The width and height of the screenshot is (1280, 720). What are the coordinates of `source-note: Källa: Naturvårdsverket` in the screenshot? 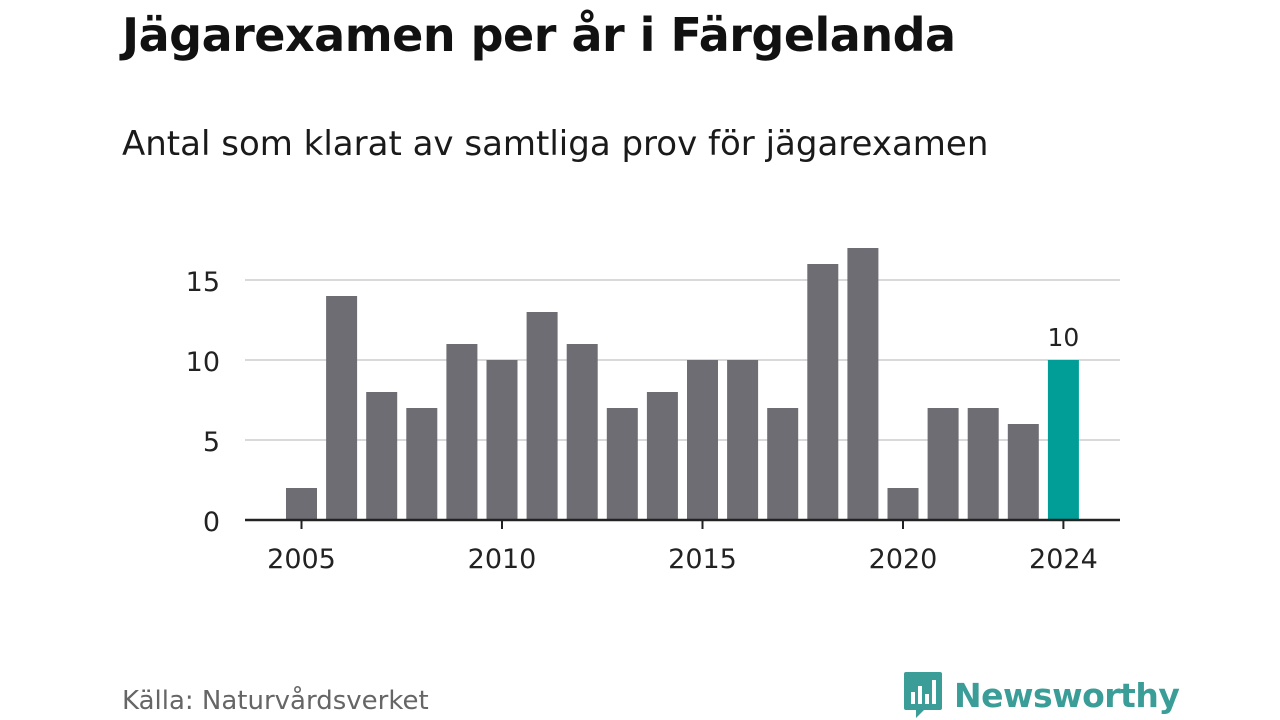 It's located at (275, 701).